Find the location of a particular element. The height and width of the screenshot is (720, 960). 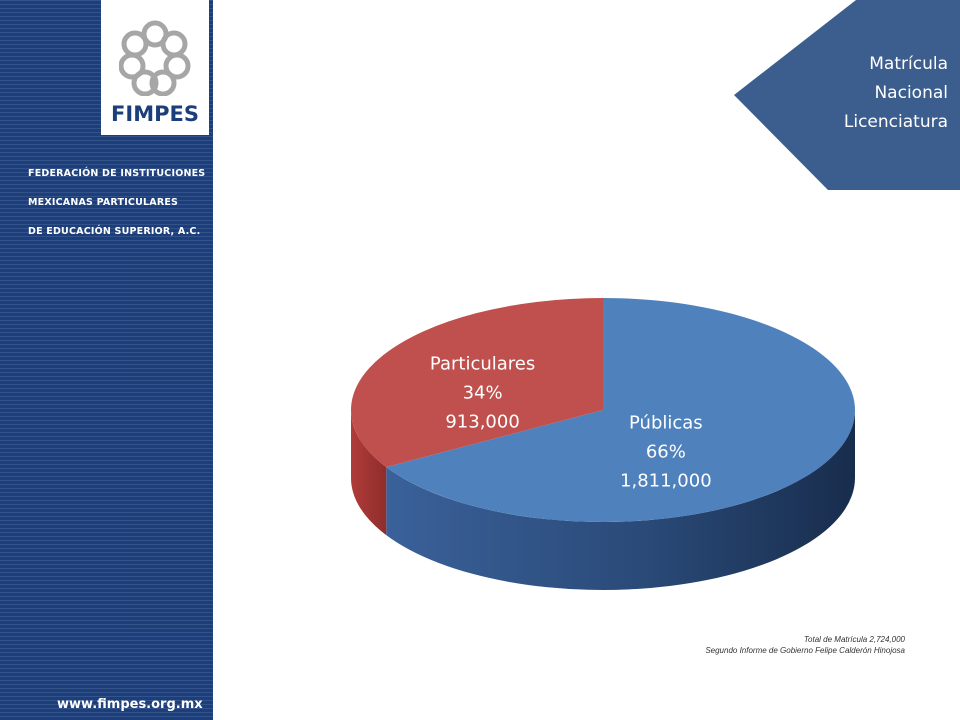

slice-value: 1,811,000 is located at coordinates (666, 480).